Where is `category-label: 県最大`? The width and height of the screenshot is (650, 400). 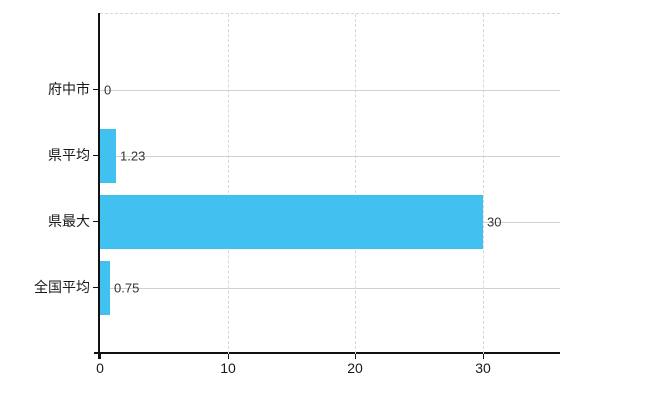 category-label: 県最大 is located at coordinates (69, 221).